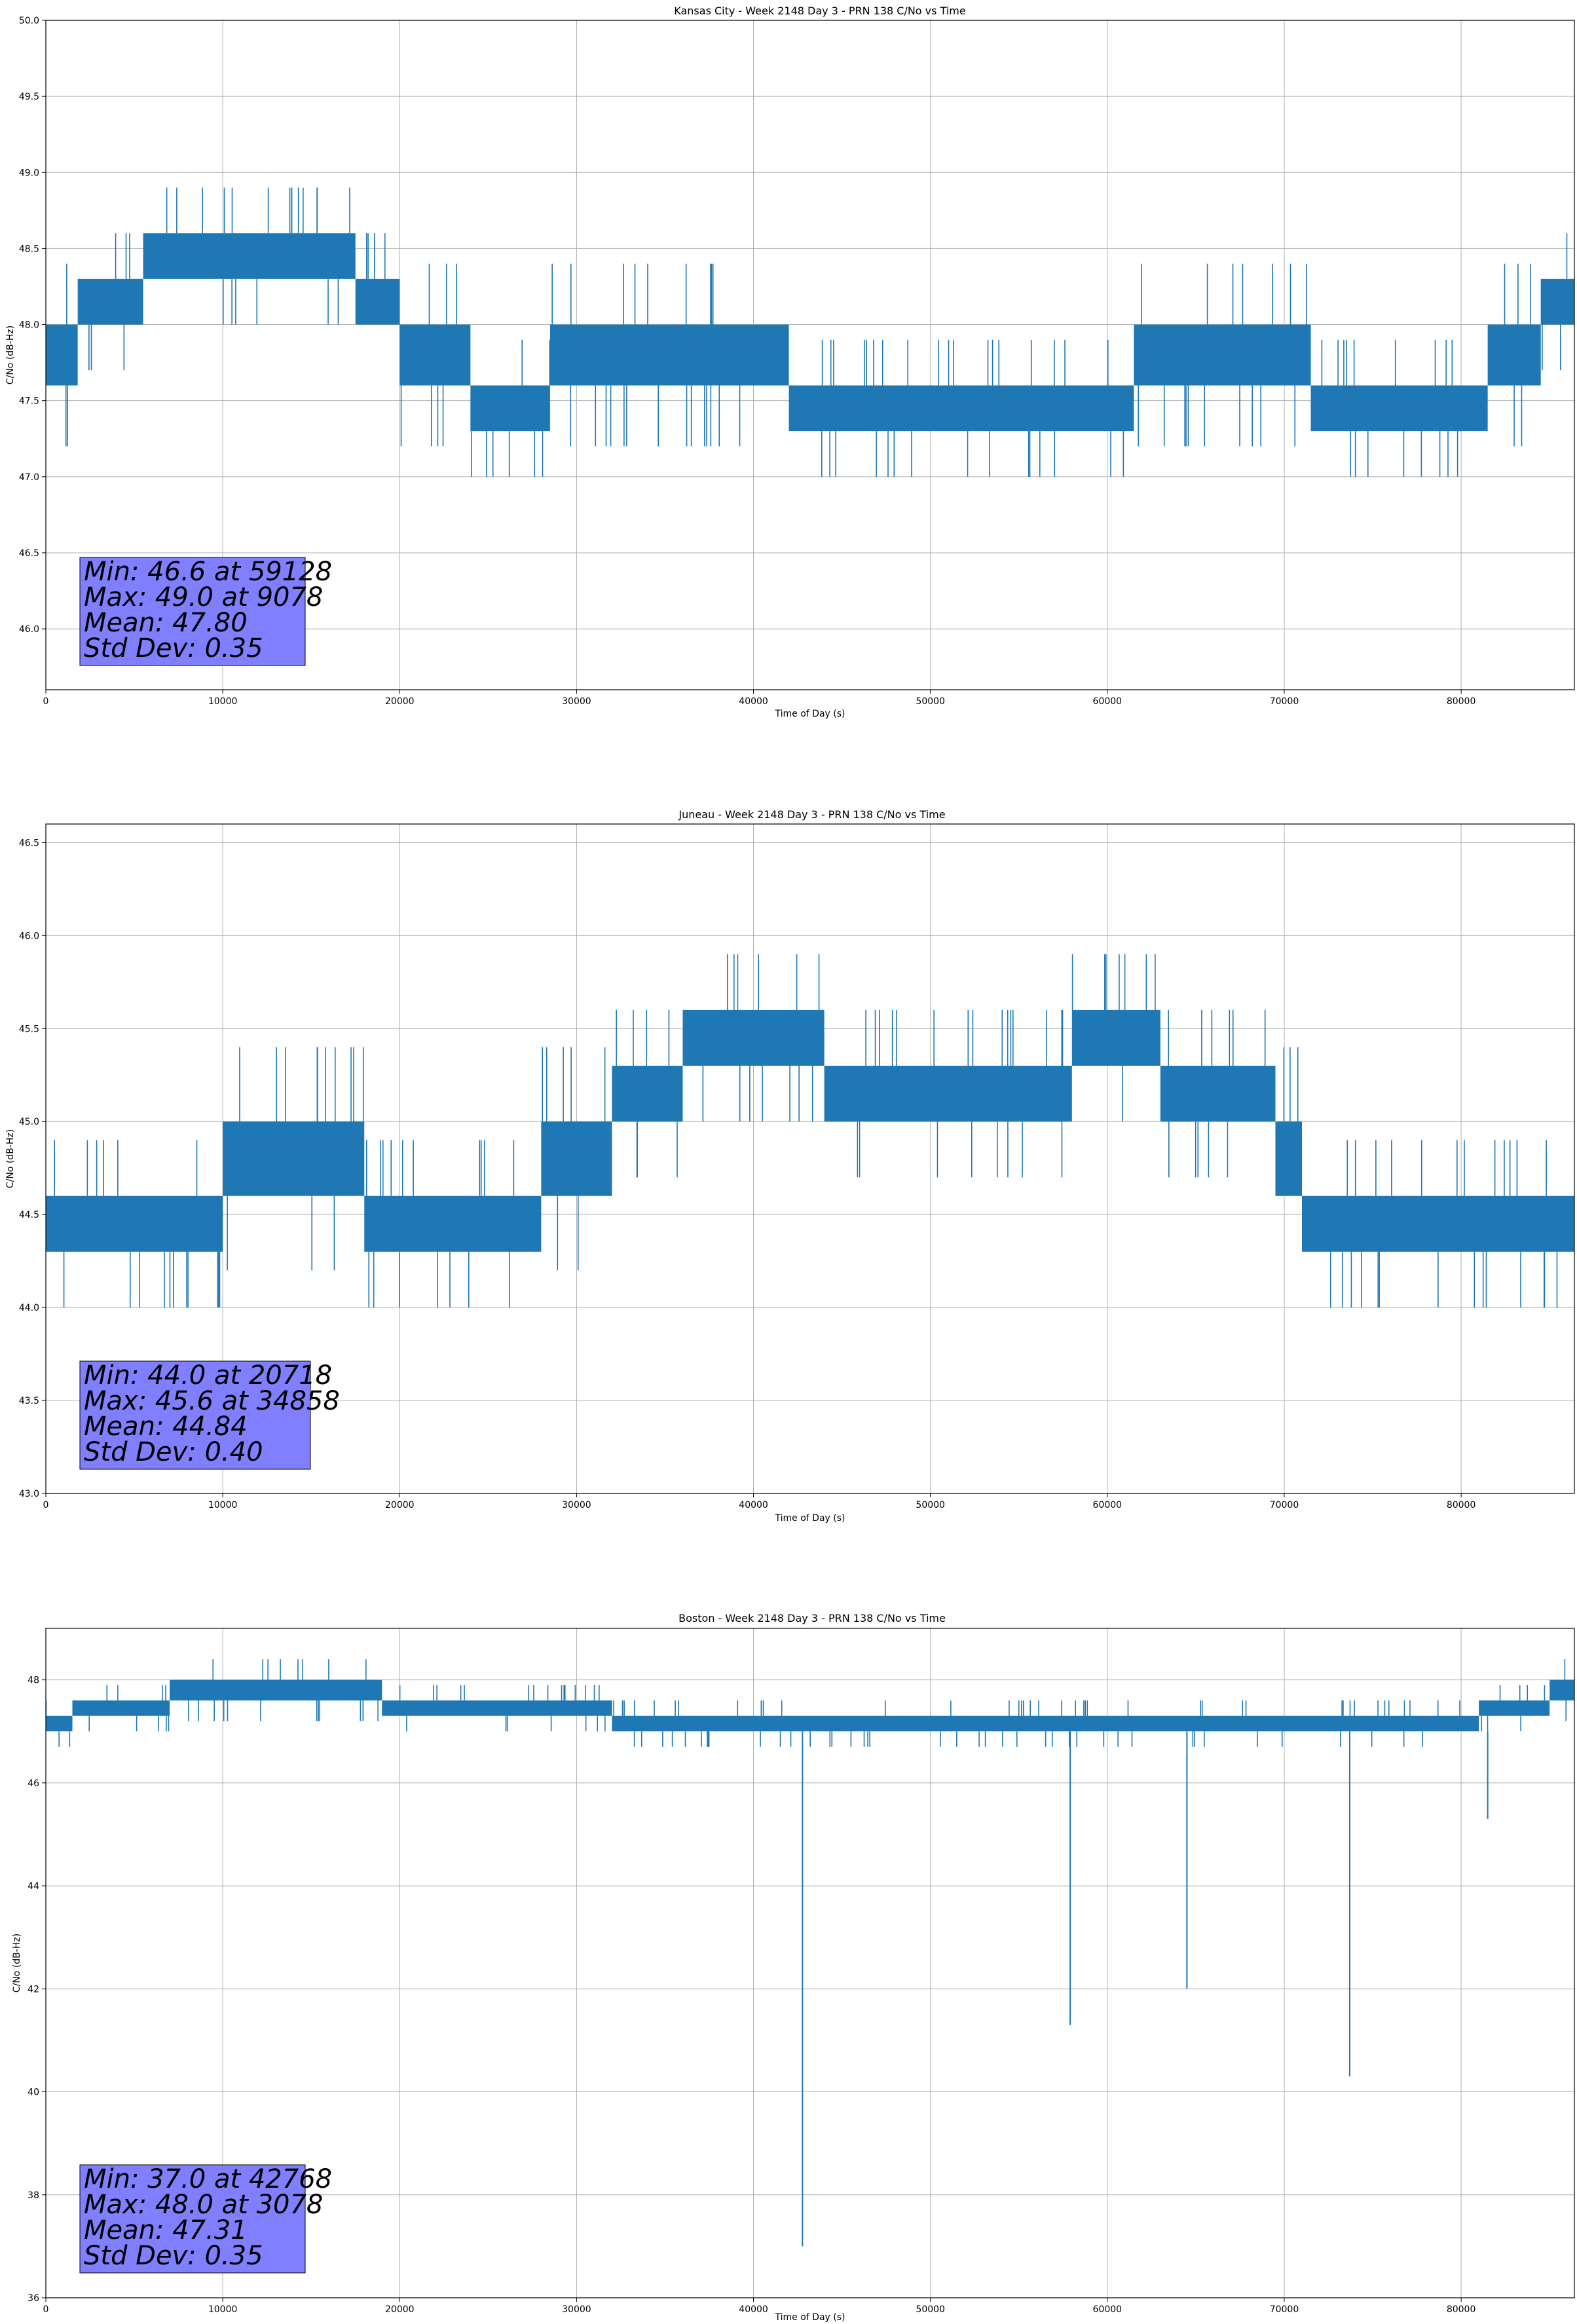 The width and height of the screenshot is (1577, 2324). What do you see at coordinates (203, 597) in the screenshot?
I see `stats-max: Max: 49.0 at 9078` at bounding box center [203, 597].